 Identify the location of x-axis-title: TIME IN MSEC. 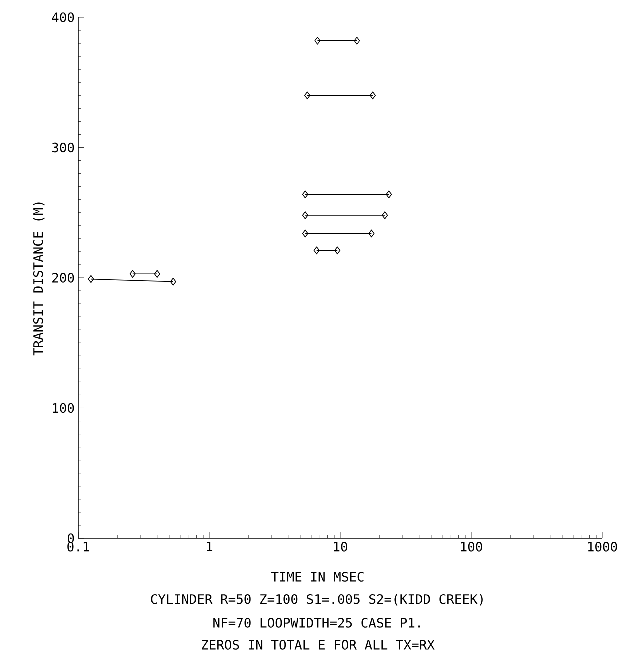
(318, 577).